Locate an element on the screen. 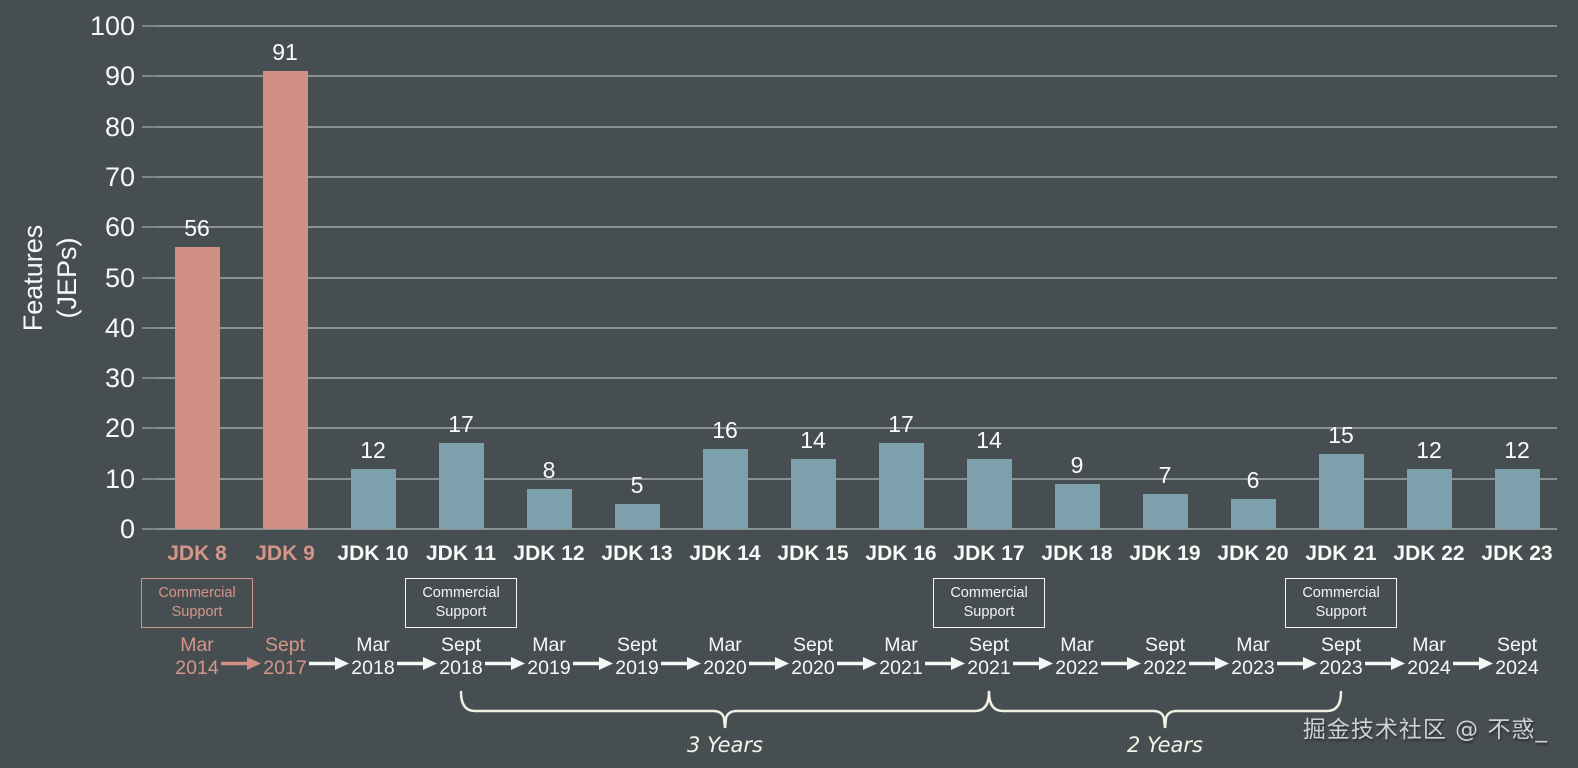 The height and width of the screenshot is (768, 1578). bar-value-label: 56 is located at coordinates (197, 228).